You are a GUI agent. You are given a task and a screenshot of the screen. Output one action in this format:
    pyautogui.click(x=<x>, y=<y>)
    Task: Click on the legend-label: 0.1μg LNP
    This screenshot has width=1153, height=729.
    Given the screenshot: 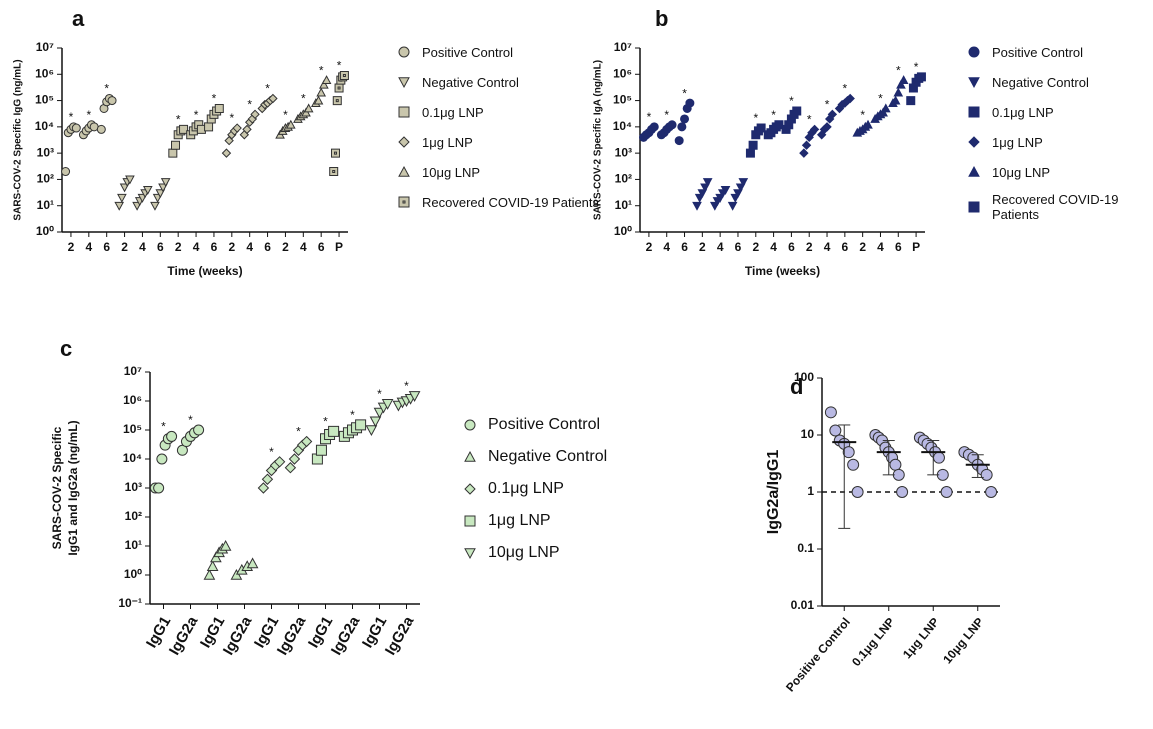 What is the action you would take?
    pyautogui.click(x=1023, y=112)
    